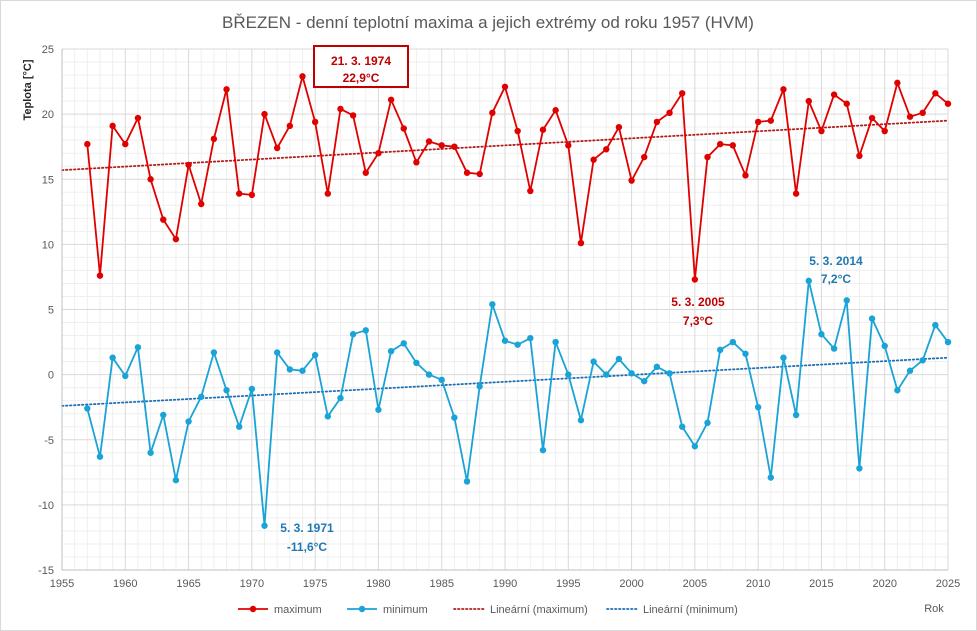  What do you see at coordinates (48, 245) in the screenshot?
I see `y-tick-label: 10` at bounding box center [48, 245].